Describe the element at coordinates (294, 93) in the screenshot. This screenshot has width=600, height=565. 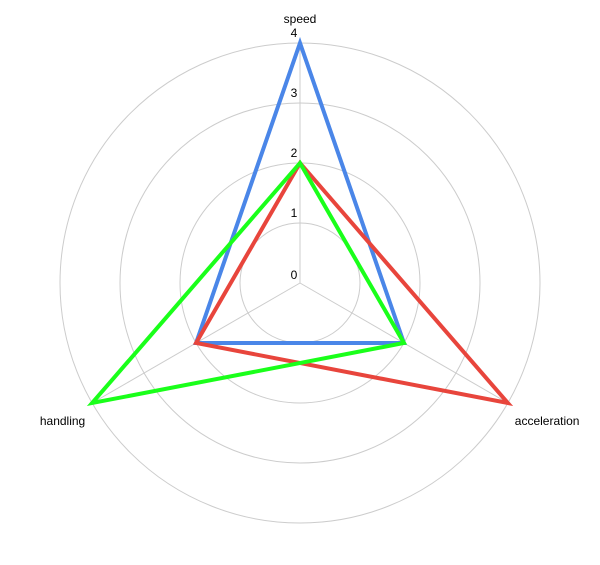
I see `tick-label: 3` at that location.